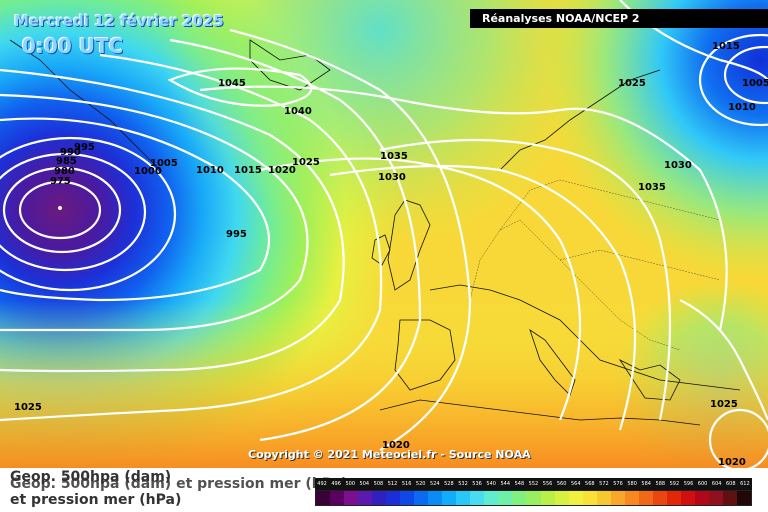 This screenshot has height=512, width=768. I want to click on north-africa-coast, so click(540, 412).